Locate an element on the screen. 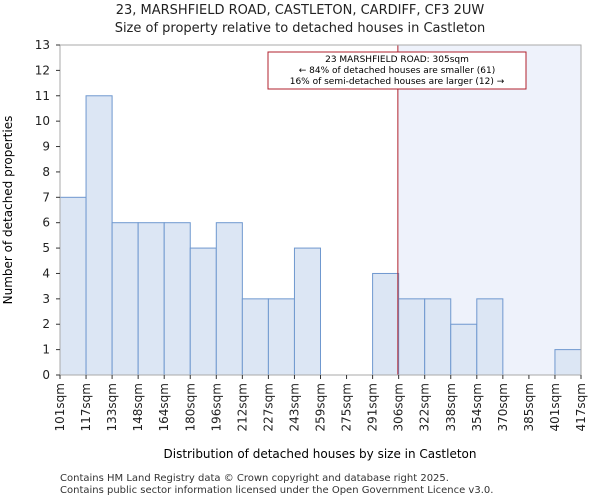 This screenshot has width=600, height=500. bar-101sqm is located at coordinates (73, 286).